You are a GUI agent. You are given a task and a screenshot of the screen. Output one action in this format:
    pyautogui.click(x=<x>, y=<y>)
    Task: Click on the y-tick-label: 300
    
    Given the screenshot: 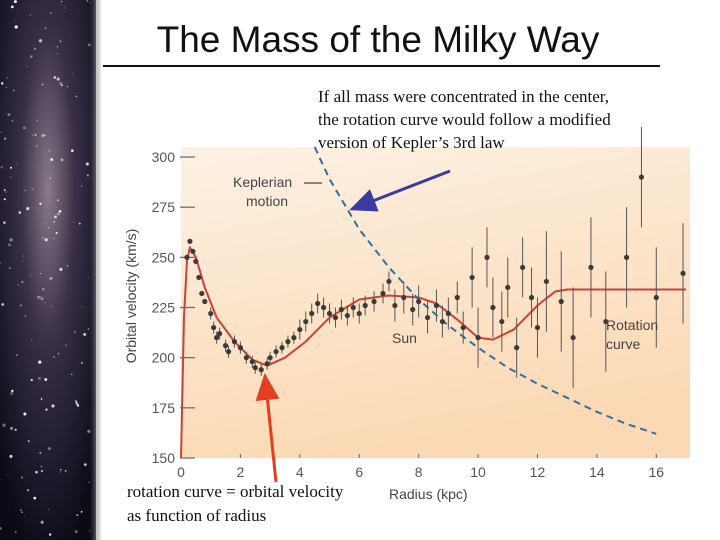 What is the action you would take?
    pyautogui.click(x=164, y=157)
    